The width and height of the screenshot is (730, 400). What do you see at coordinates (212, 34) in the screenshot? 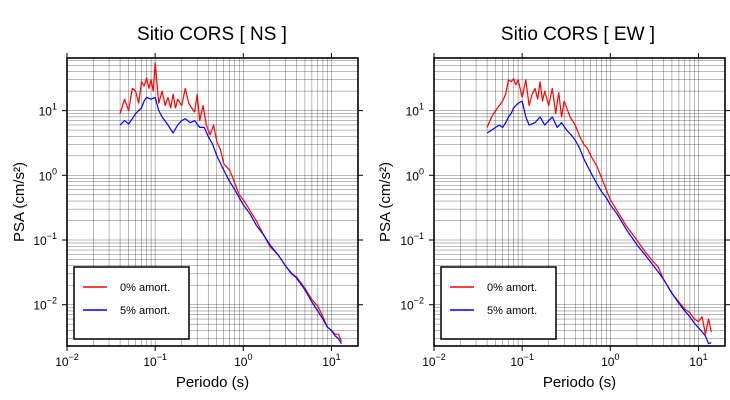
I see `chart-title: Sitio CORS [ NS ]` at bounding box center [212, 34].